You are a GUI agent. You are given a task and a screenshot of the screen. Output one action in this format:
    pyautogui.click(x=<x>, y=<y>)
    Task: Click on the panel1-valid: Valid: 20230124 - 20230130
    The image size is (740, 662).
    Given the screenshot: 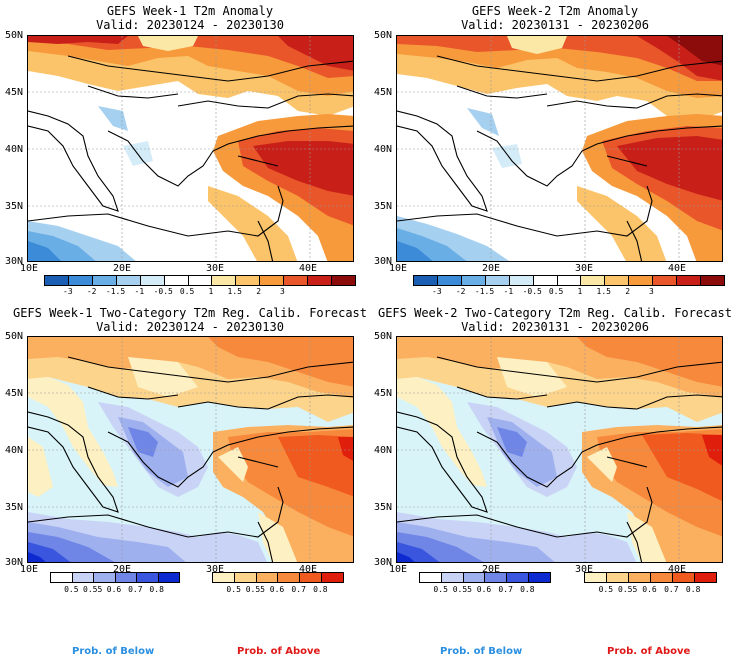 What is the action you would take?
    pyautogui.click(x=190, y=25)
    